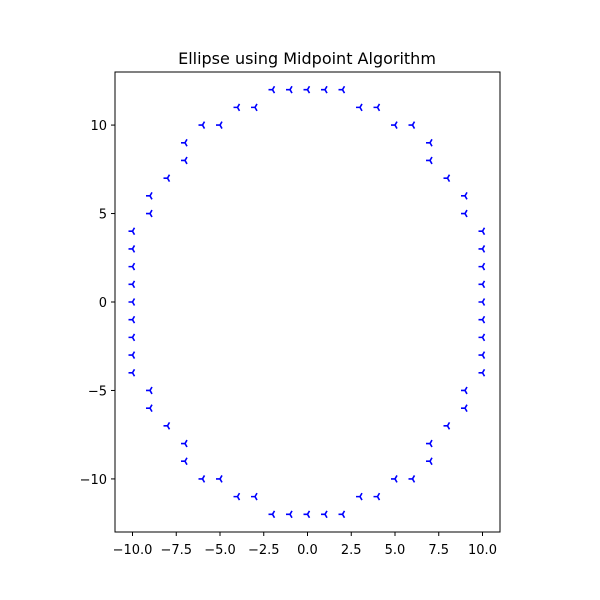 This screenshot has width=600, height=600. I want to click on y-tick-label: 5, so click(103, 215).